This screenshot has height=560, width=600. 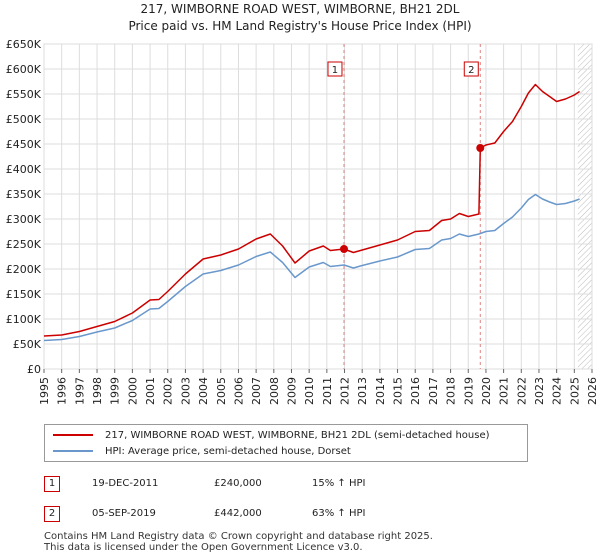 I want to click on sale-date: 19-DEC-2011, so click(x=125, y=483).